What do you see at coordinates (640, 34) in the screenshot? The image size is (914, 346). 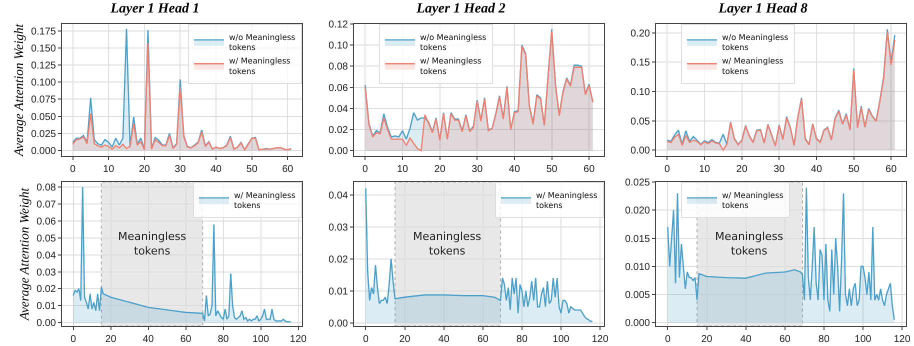 I see `y-tick-label: 0.20` at bounding box center [640, 34].